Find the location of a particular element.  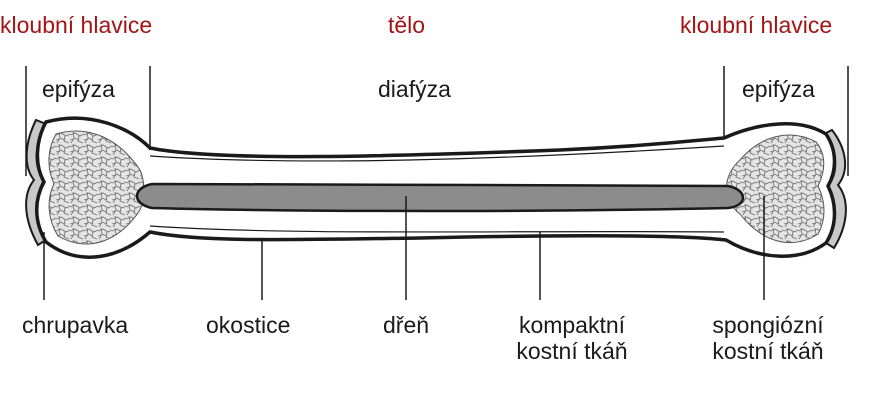

label-compact-bone-line2: kostní tkáň is located at coordinates (572, 351).